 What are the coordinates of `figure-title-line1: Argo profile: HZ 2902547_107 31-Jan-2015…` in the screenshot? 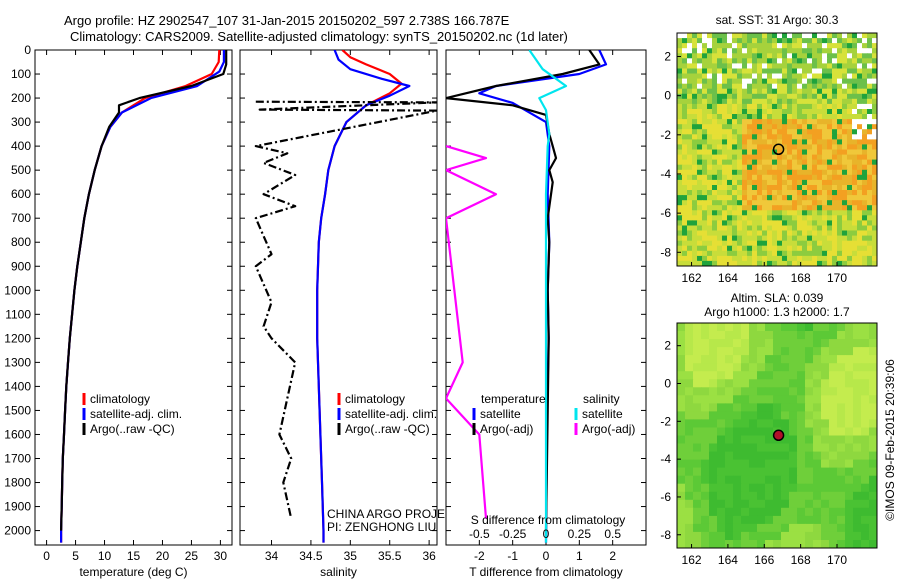 It's located at (287, 20).